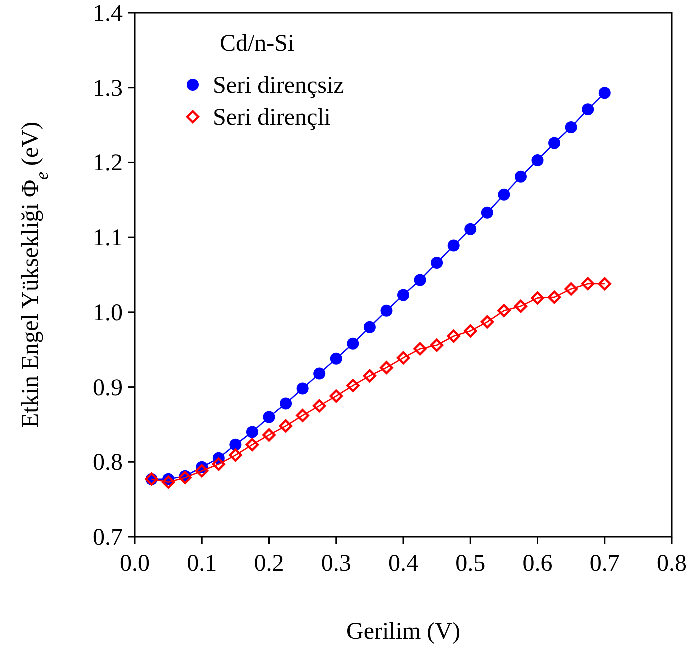 This screenshot has width=695, height=653. What do you see at coordinates (108, 388) in the screenshot?
I see `y-tick-label: 0.9` at bounding box center [108, 388].